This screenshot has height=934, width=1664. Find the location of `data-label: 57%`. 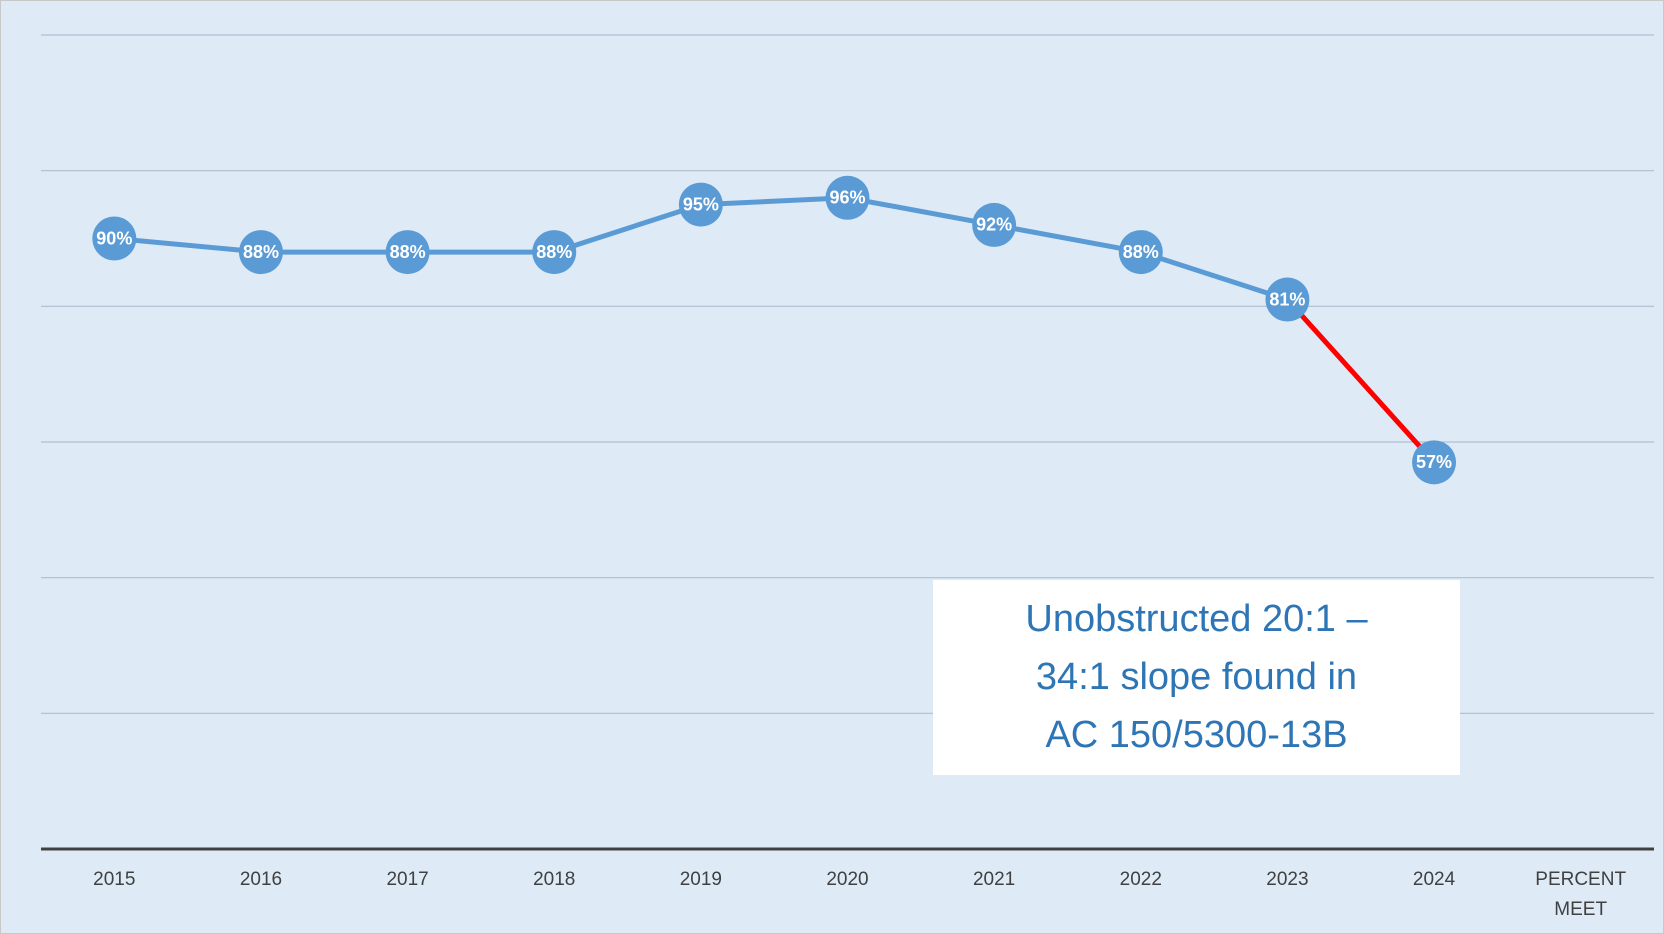

data-label: 57% is located at coordinates (1434, 462).